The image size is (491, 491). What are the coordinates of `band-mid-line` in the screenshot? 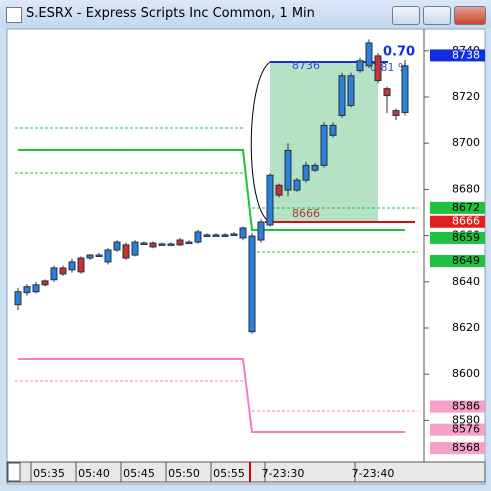 It's located at (211, 190).